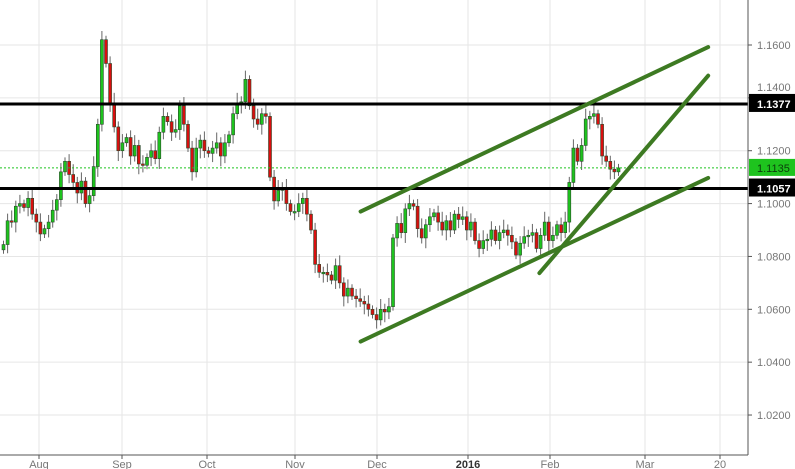  Describe the element at coordinates (774, 88) in the screenshot. I see `y-tick-label: 1.1400` at that location.